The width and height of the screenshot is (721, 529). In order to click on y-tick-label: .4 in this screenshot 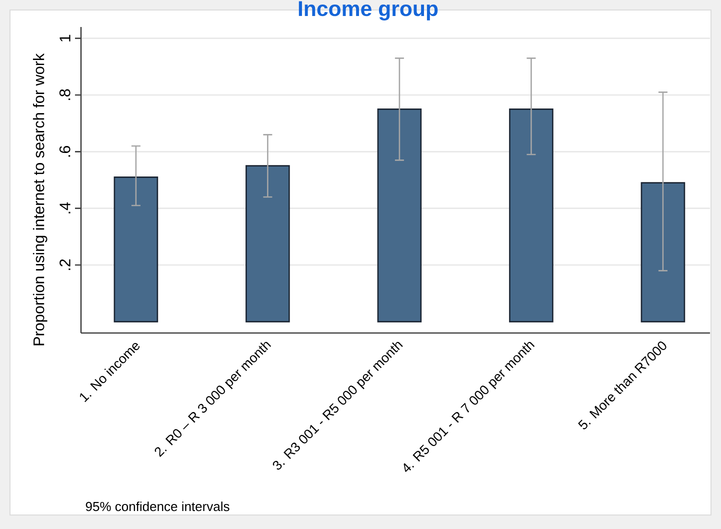, I will do `click(65, 208)`.